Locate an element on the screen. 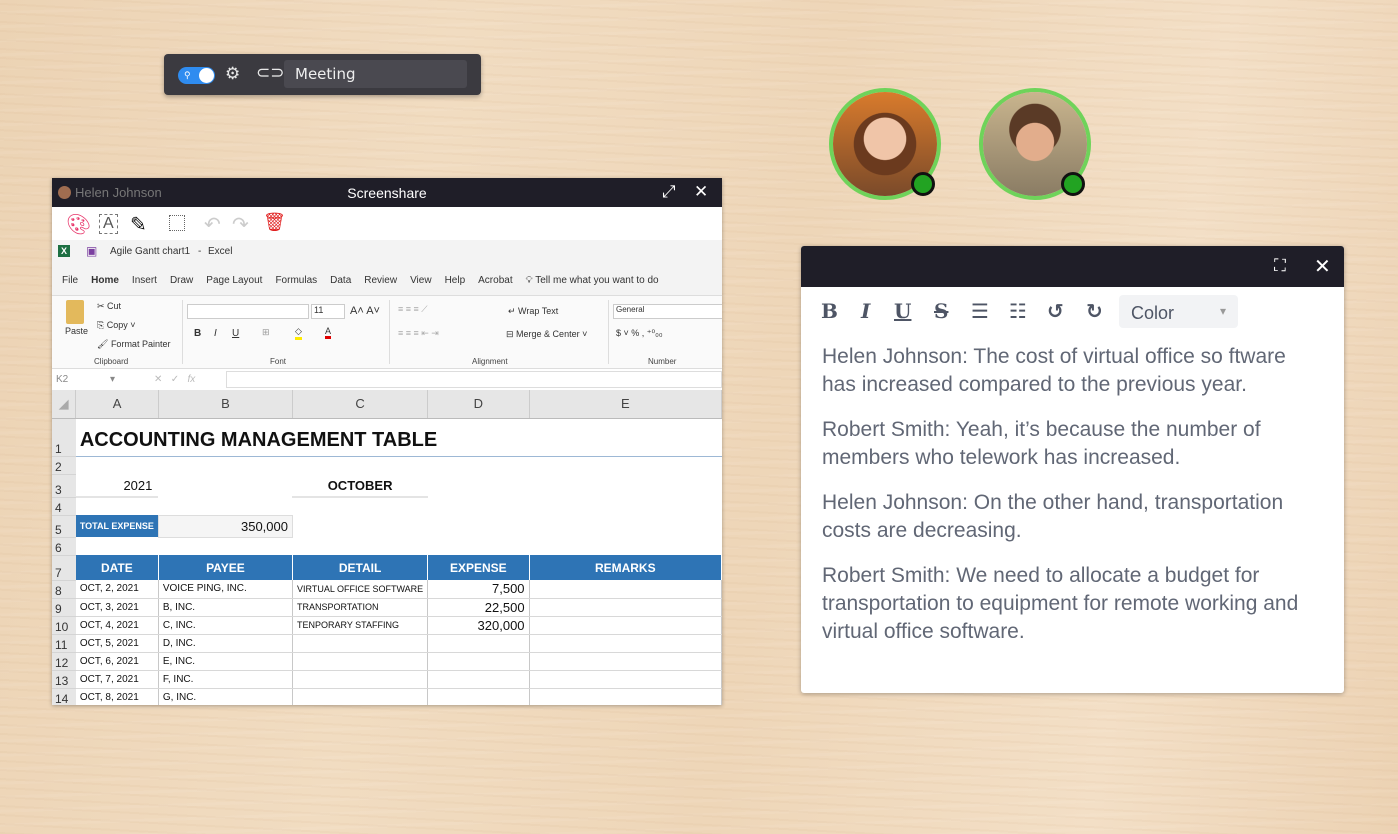 The height and width of the screenshot is (834, 1398). row-header: 14 is located at coordinates (64, 696).